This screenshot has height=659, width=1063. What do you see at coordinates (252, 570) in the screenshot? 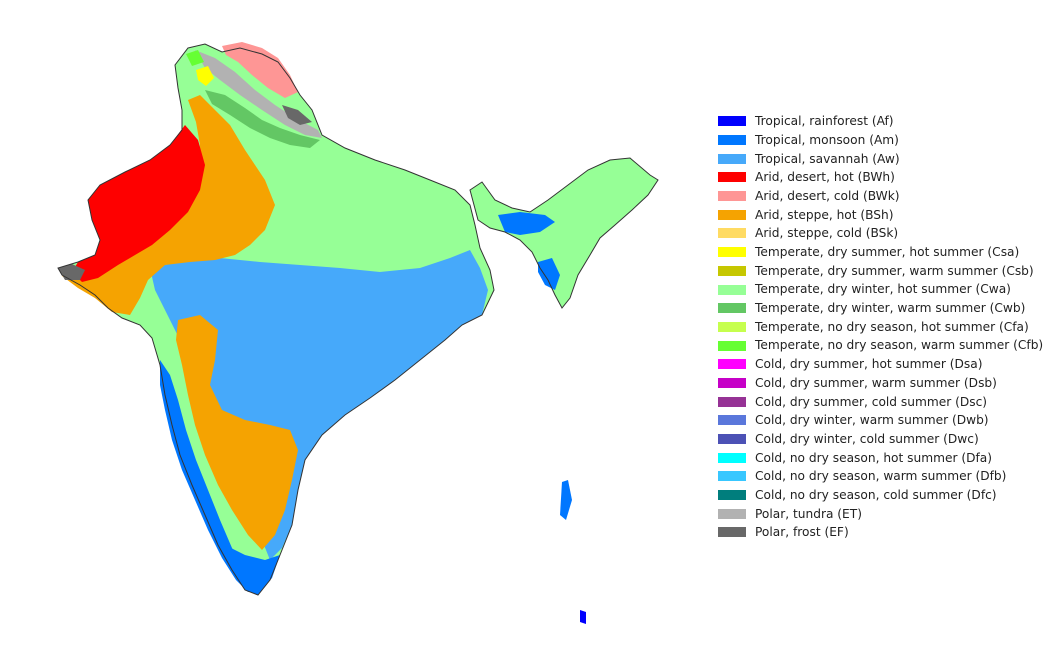
I see `region-monsoon-south` at bounding box center [252, 570].